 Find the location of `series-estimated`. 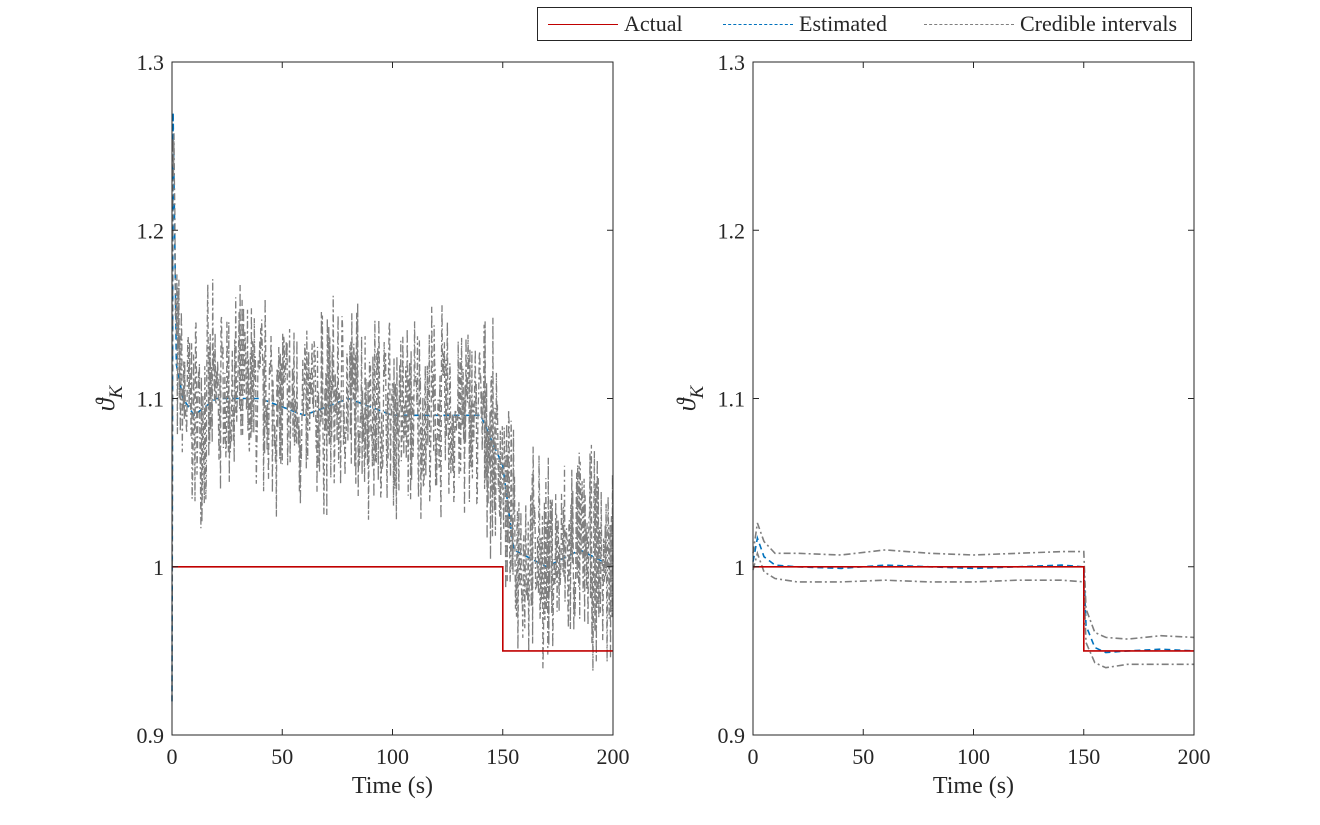

series-estimated is located at coordinates (973, 594).